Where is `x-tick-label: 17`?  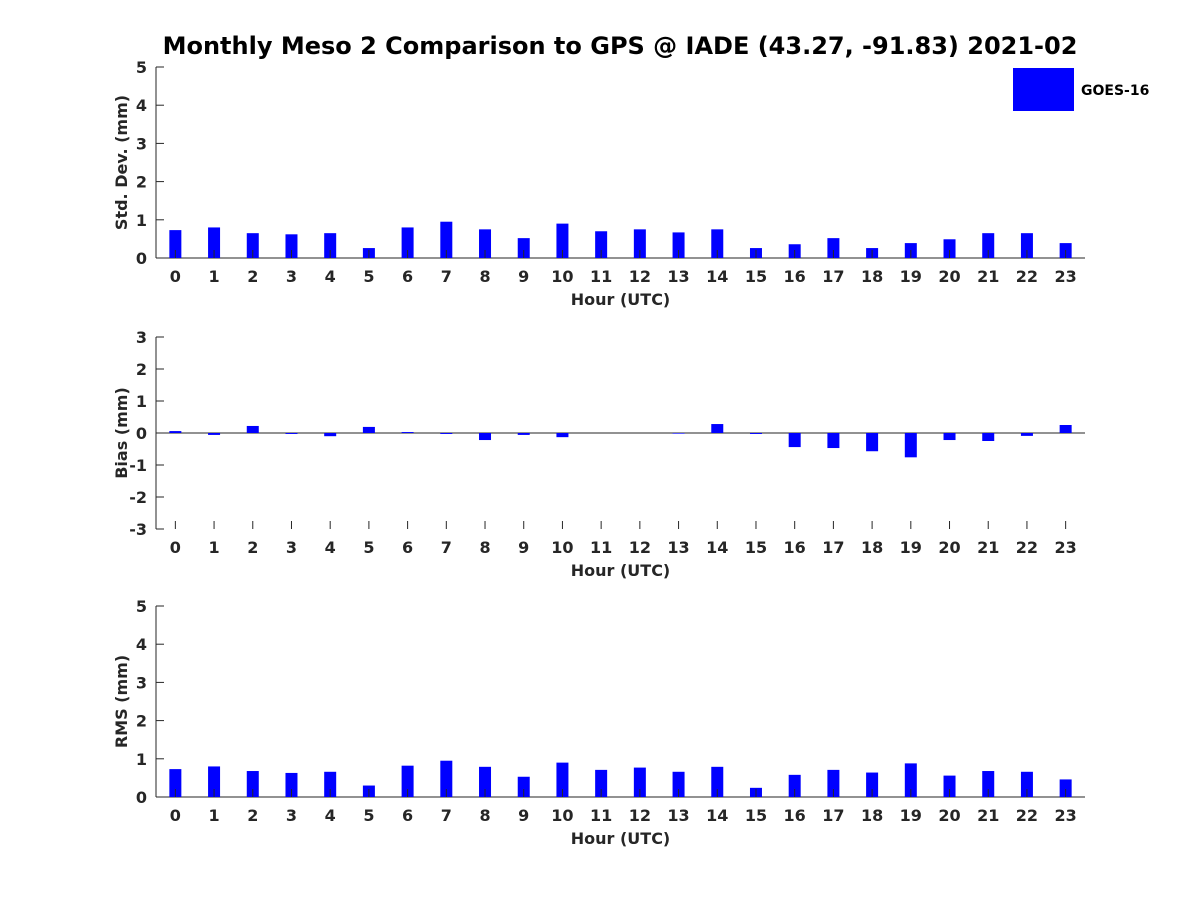
x-tick-label: 17 is located at coordinates (833, 276).